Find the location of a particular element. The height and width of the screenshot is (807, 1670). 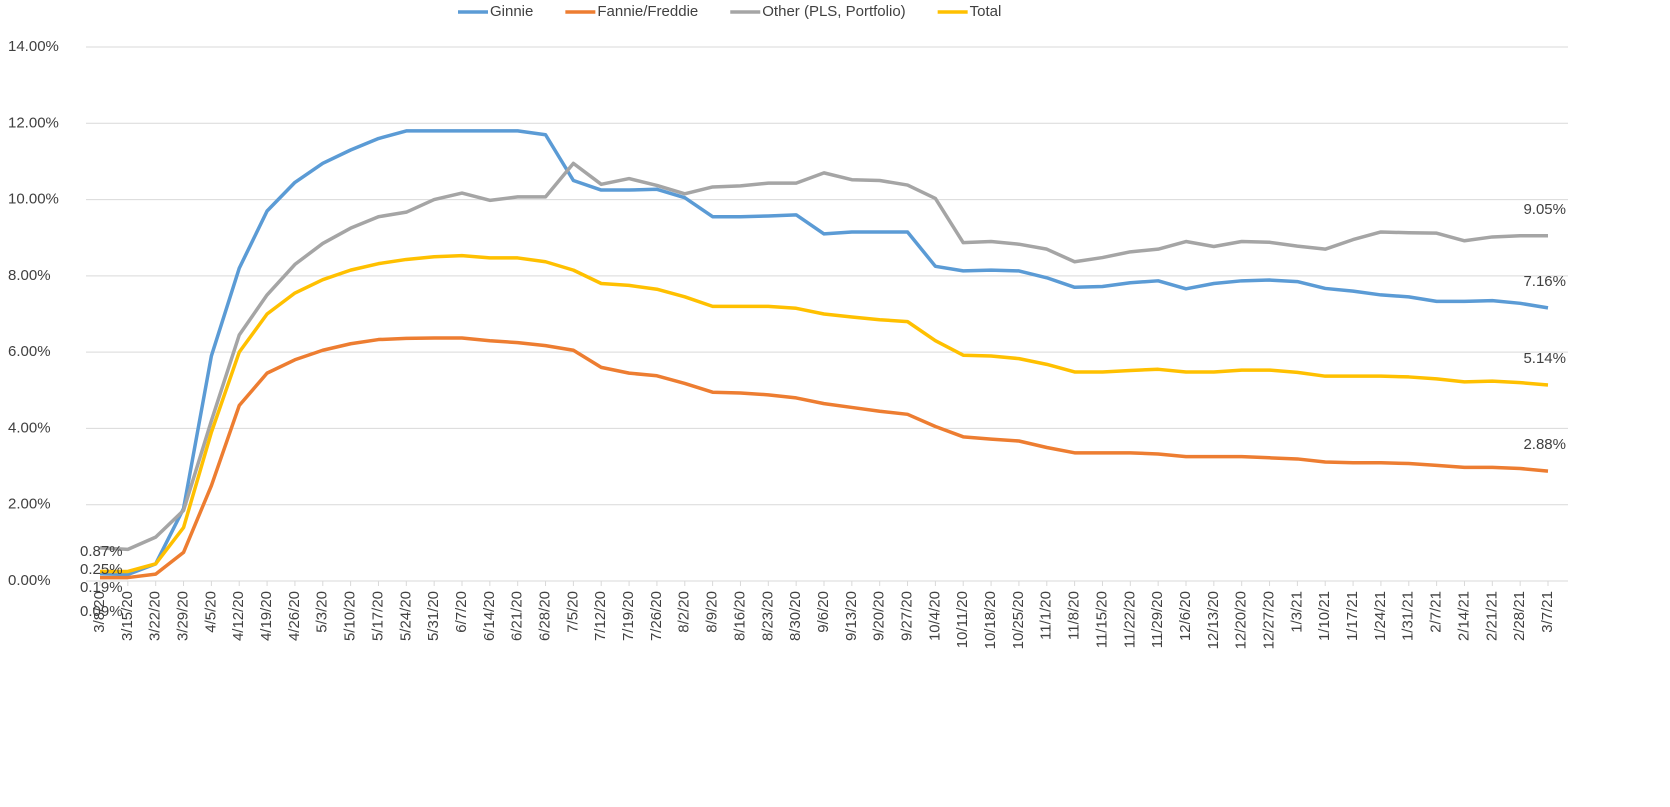

x-tick-label: 2/21/21 is located at coordinates (1491, 616).